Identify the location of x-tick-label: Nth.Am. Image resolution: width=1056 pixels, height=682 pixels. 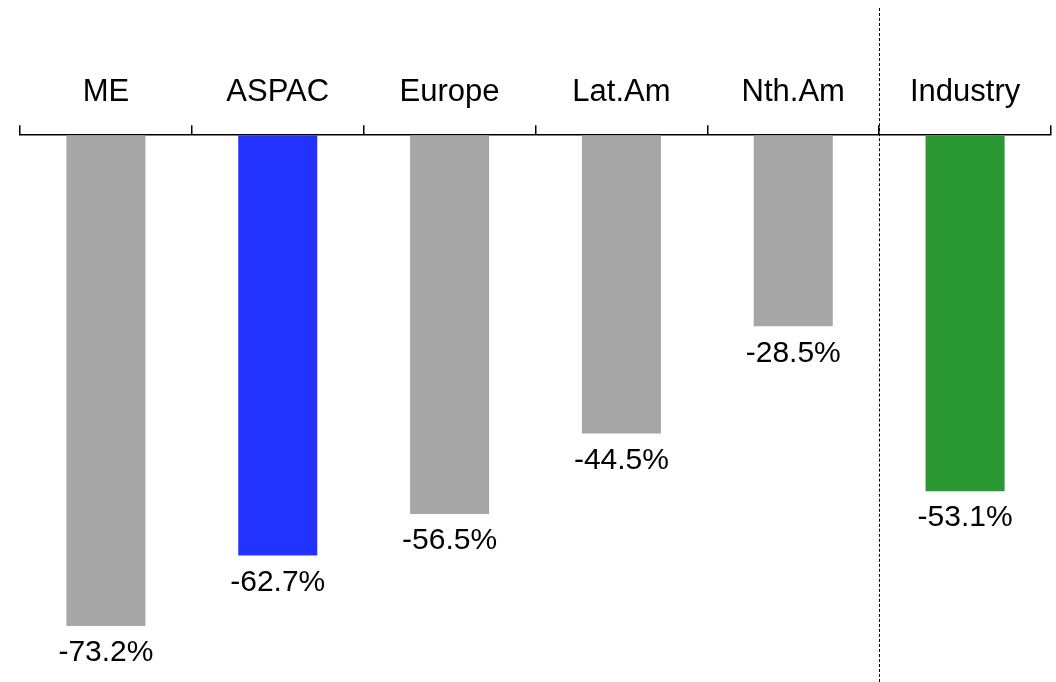
(793, 91).